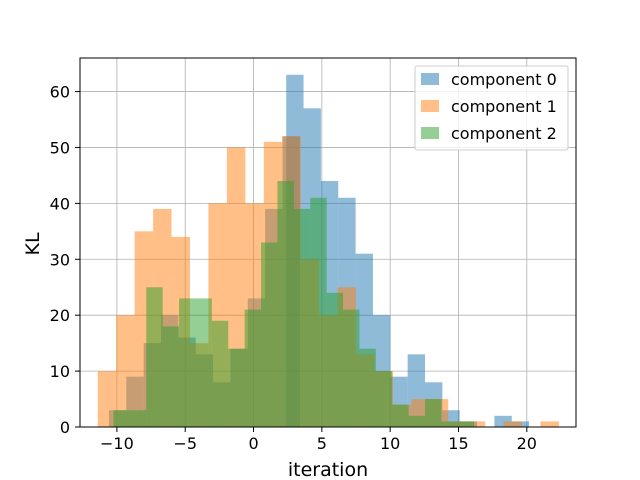 The height and width of the screenshot is (480, 640). I want to click on y-axis-ticks: 0 10 20 30 40 50 60, so click(65, 260).